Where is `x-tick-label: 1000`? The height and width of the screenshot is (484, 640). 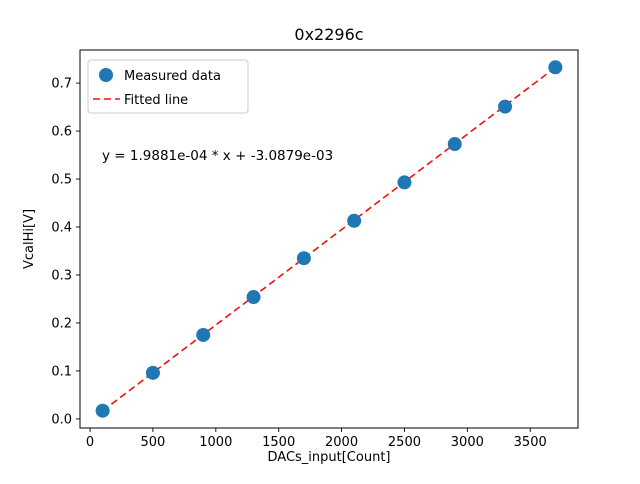
x-tick-label: 1000 is located at coordinates (215, 442).